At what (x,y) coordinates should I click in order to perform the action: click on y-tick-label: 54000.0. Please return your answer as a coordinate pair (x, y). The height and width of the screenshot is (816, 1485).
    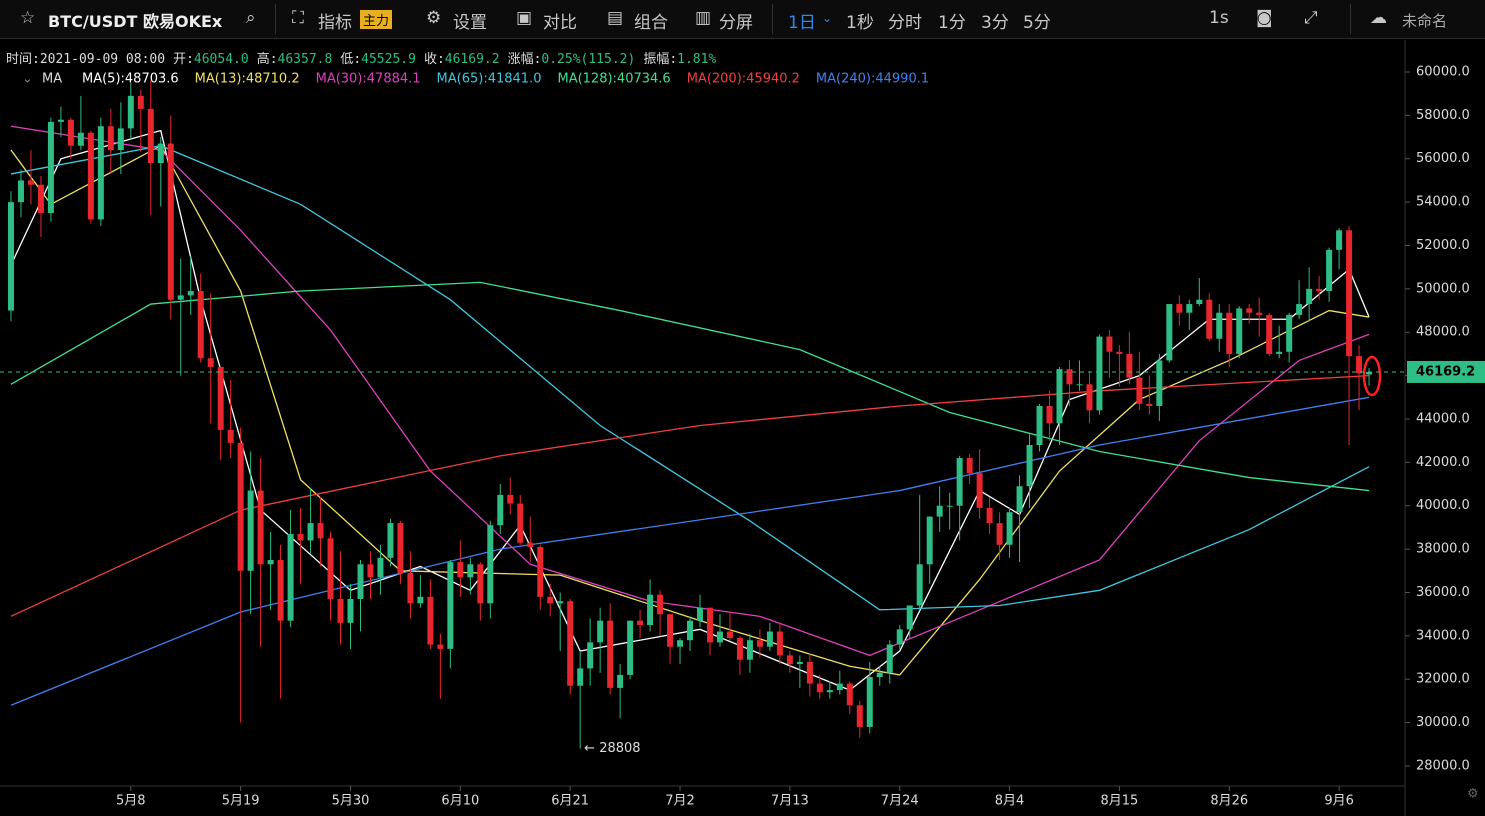
    Looking at the image, I should click on (1443, 202).